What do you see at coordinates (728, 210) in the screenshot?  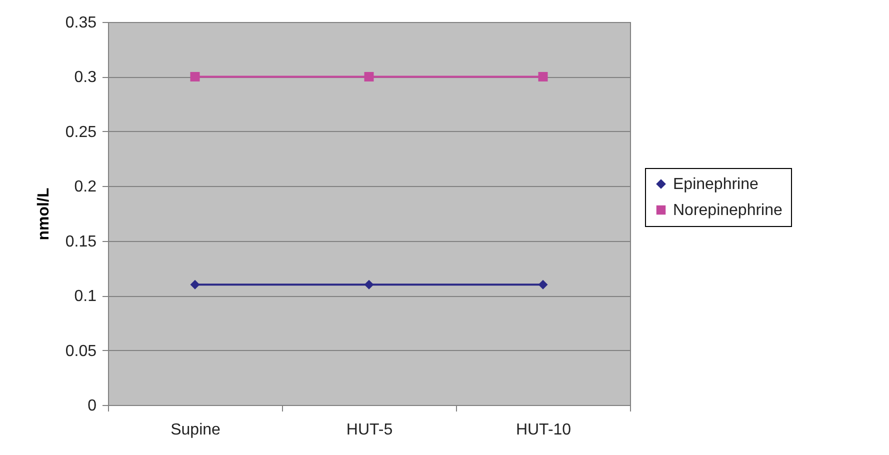 I see `legend-label: Norepinephrine` at bounding box center [728, 210].